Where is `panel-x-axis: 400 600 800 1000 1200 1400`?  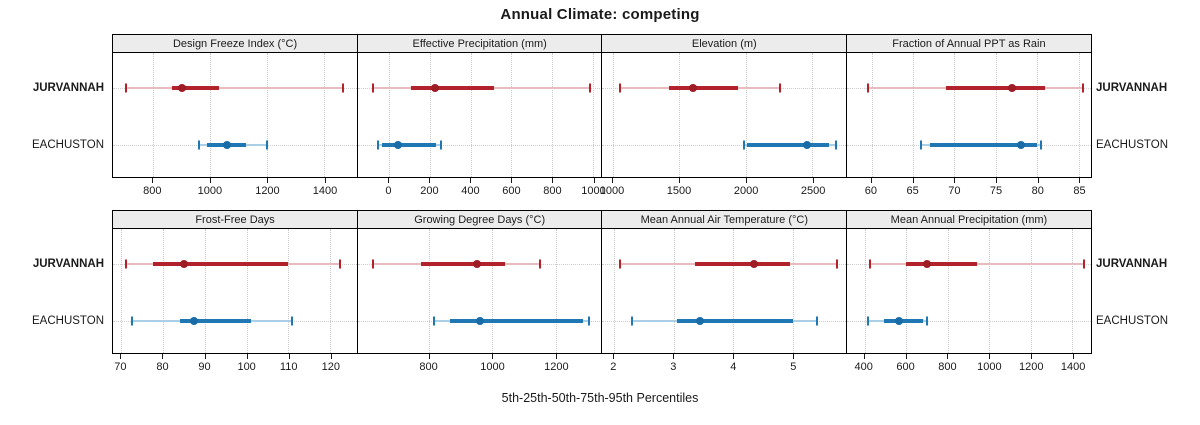 panel-x-axis: 400 600 800 1000 1200 1400 is located at coordinates (969, 367).